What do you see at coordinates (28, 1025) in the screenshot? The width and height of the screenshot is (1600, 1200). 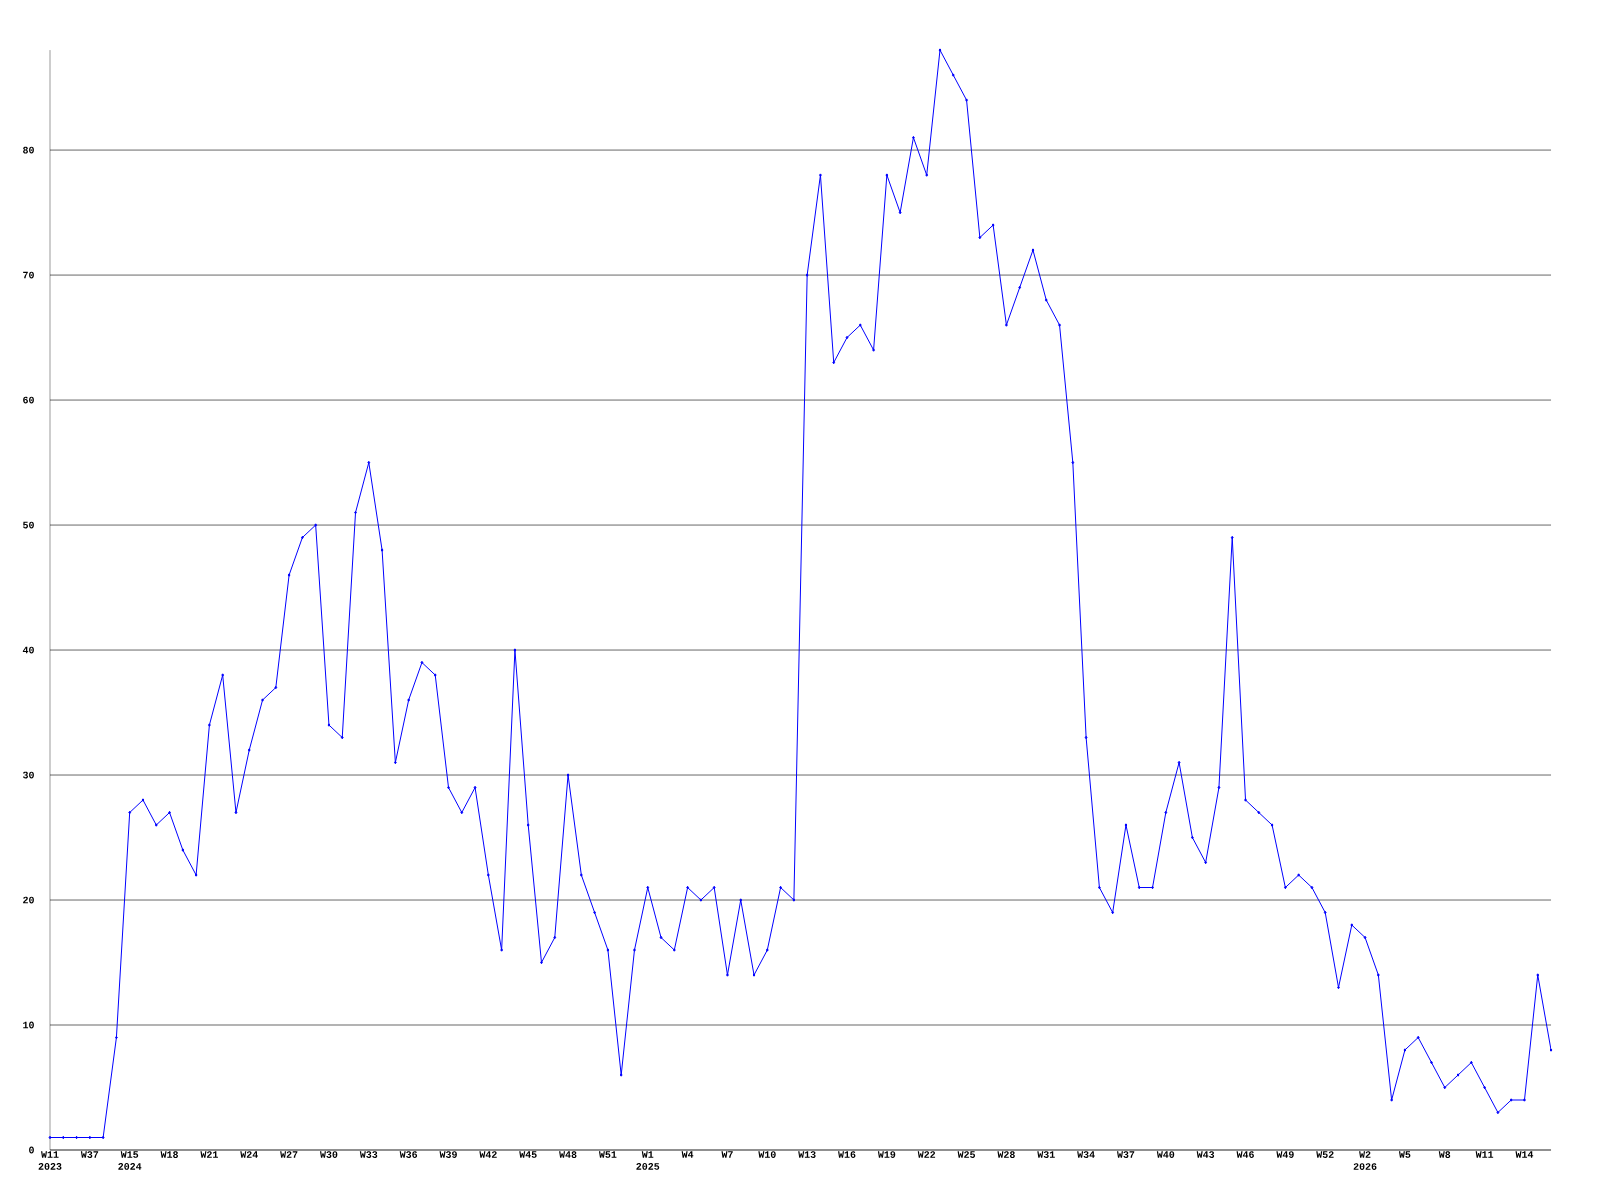 I see `y-tick-label: 10` at bounding box center [28, 1025].